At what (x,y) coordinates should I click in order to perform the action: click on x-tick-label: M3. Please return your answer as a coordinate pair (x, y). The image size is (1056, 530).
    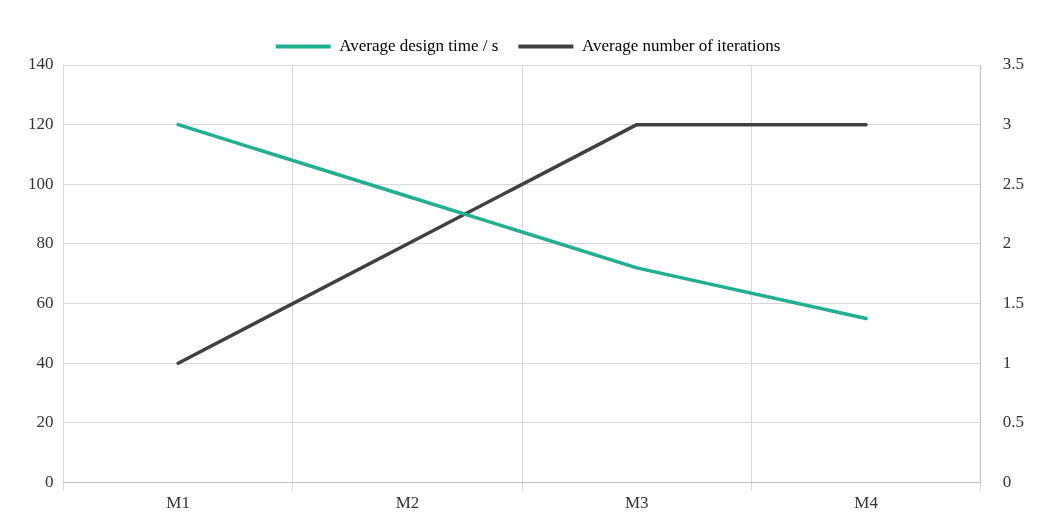
    Looking at the image, I should click on (636, 503).